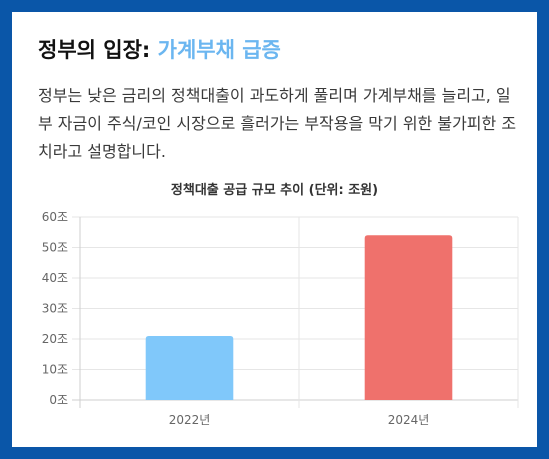 This screenshot has height=459, width=549. I want to click on title-prefix: 정부의 입장:, so click(98, 50).